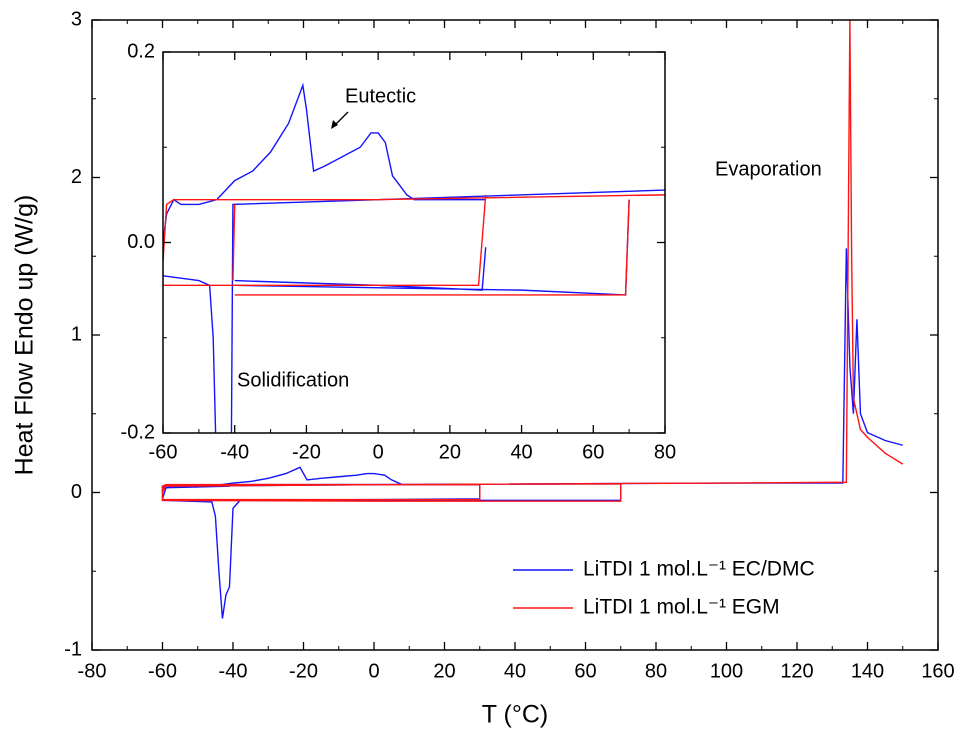  Describe the element at coordinates (768, 169) in the screenshot. I see `annotation: Evaporation` at that location.